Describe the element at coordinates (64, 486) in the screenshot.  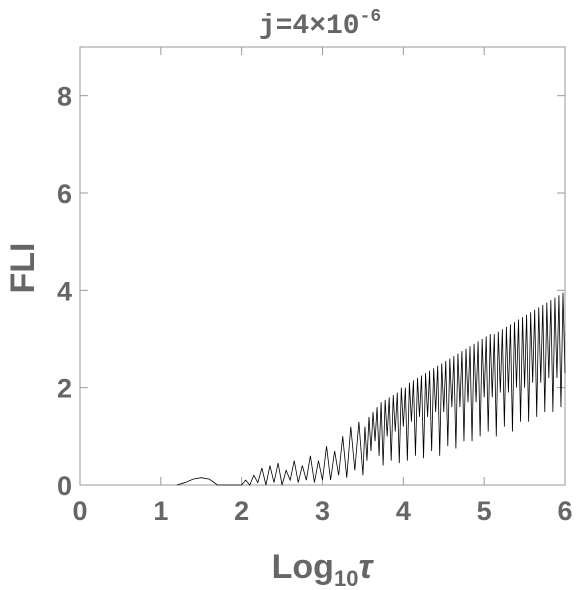
I see `y-tick-label: 0` at that location.